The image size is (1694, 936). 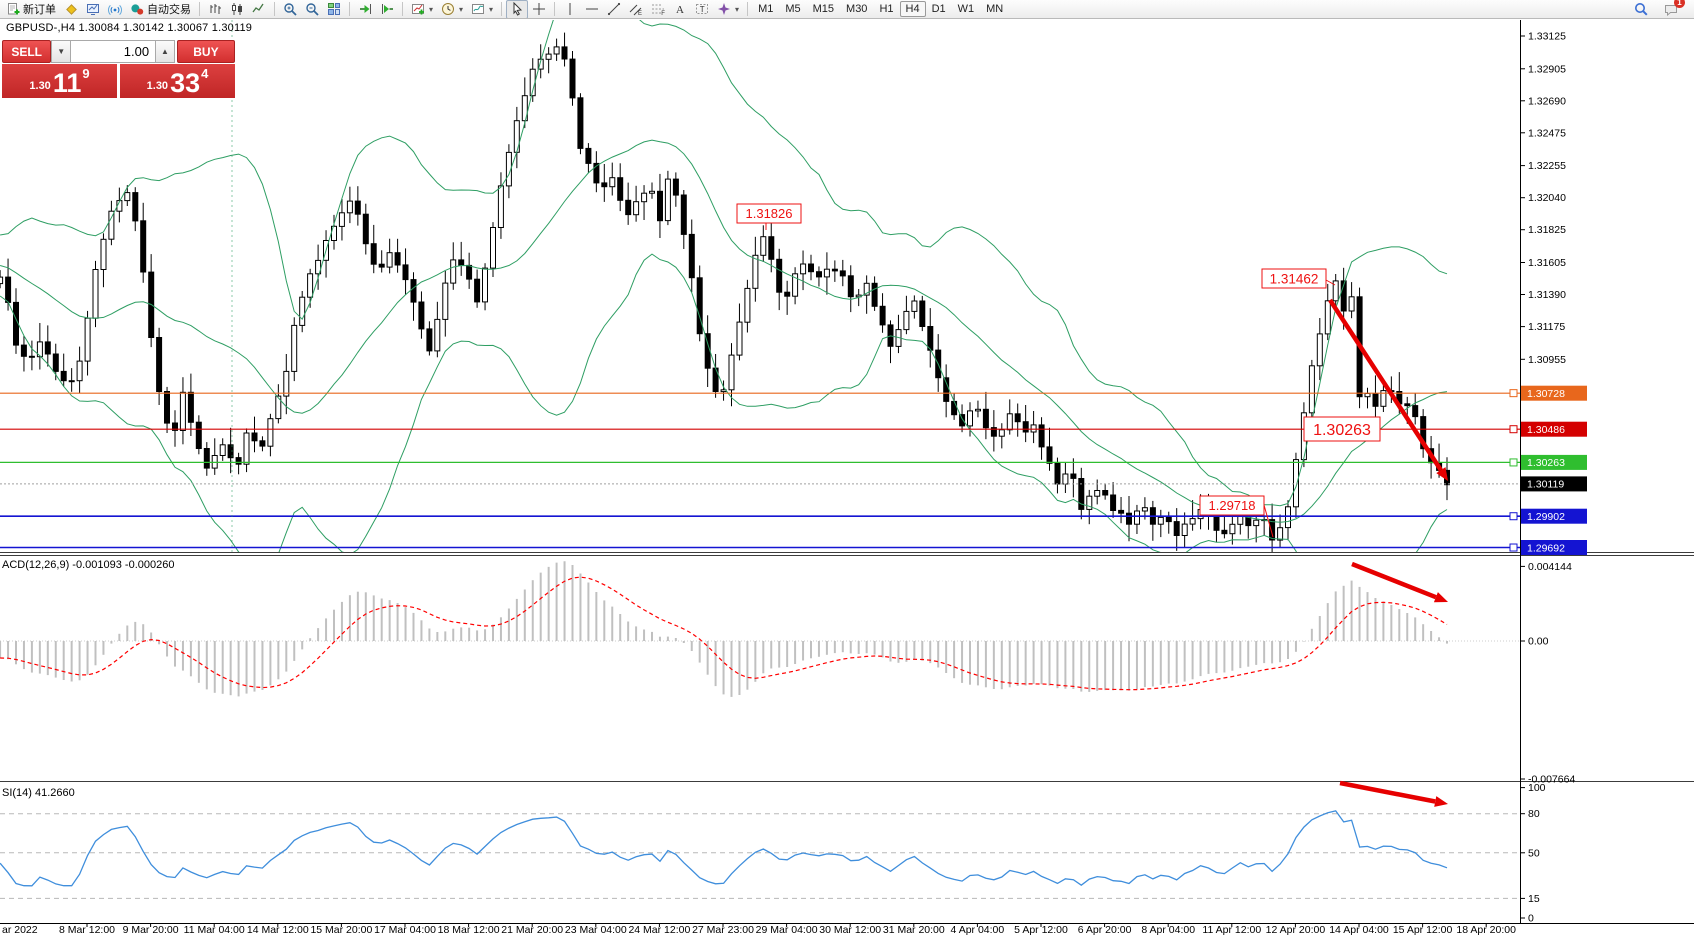 I want to click on text-icon: A, so click(x=680, y=9).